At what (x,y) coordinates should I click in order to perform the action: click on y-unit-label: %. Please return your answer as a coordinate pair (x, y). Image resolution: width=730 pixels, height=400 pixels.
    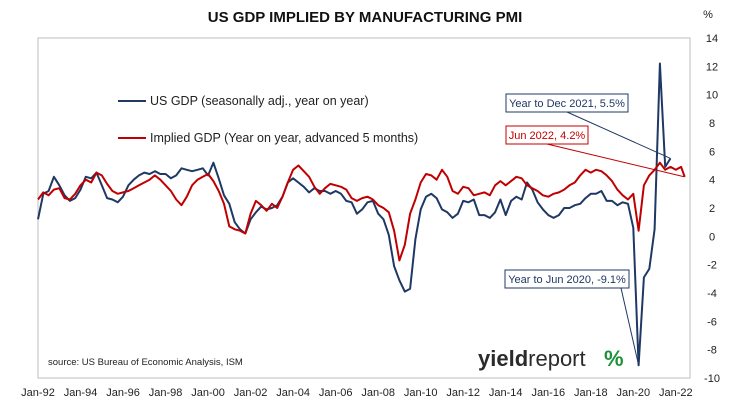
    Looking at the image, I should click on (708, 15).